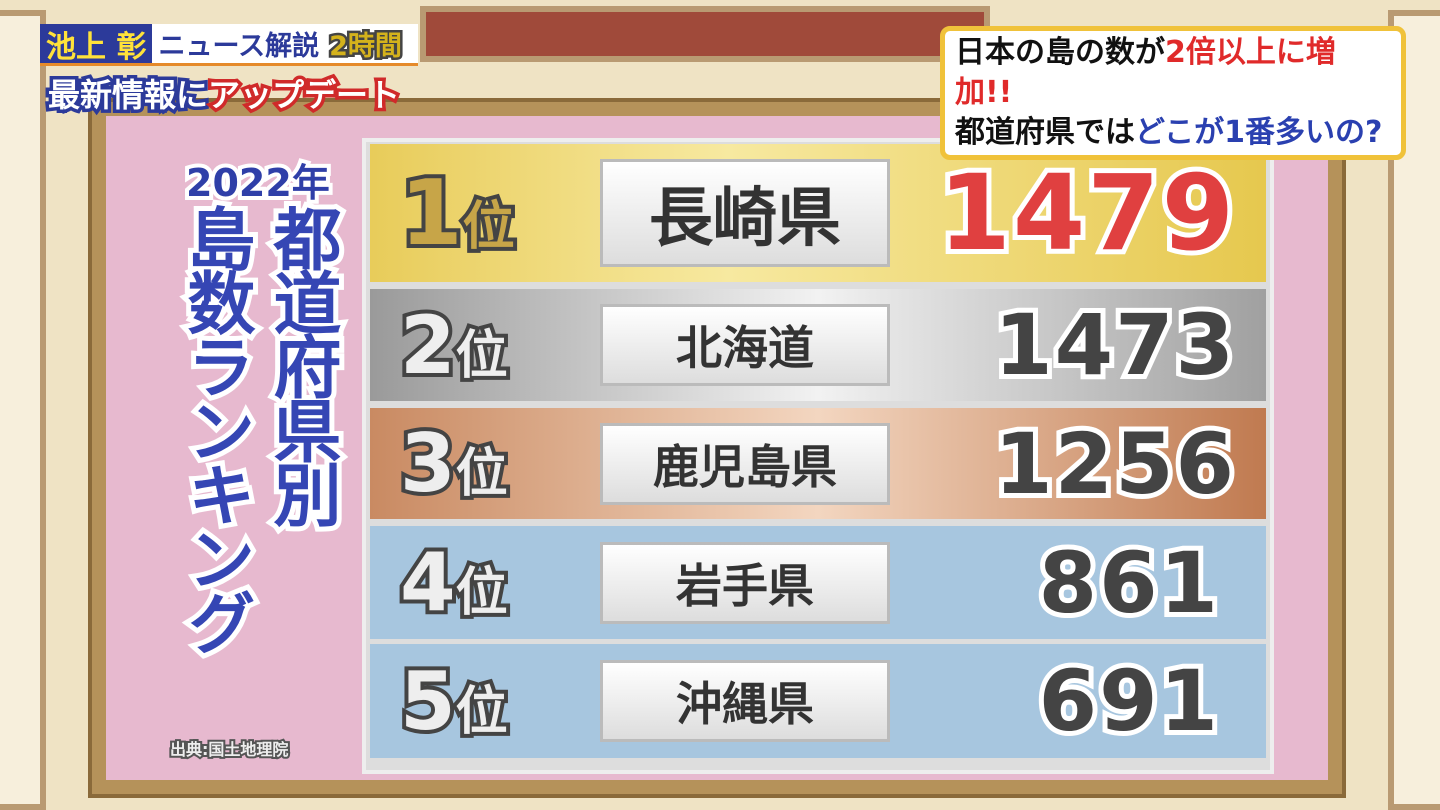 The height and width of the screenshot is (810, 1440). What do you see at coordinates (745, 701) in the screenshot?
I see `prefecture-name: 沖縄県` at bounding box center [745, 701].